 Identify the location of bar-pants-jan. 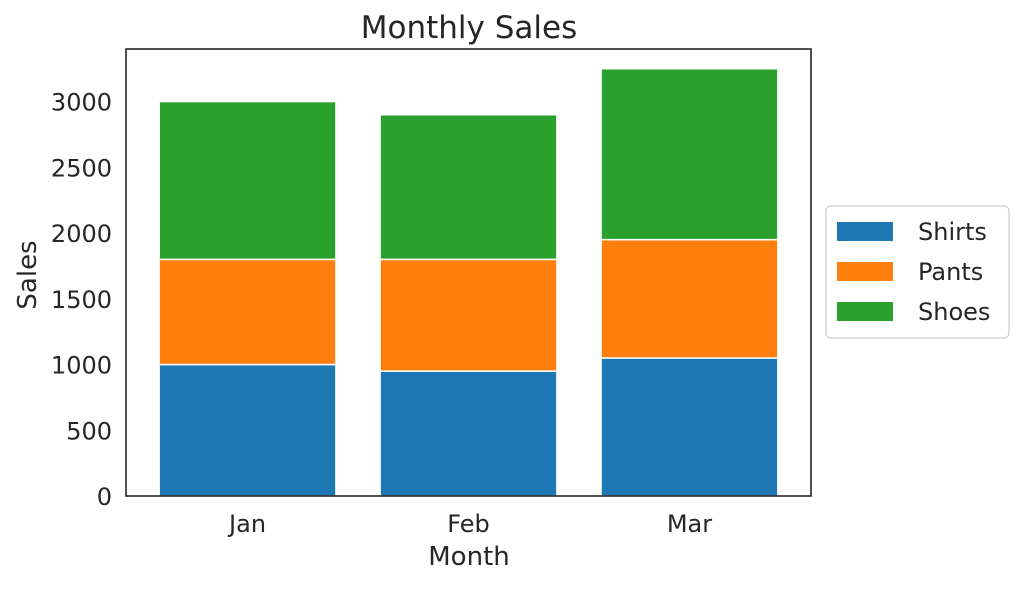
(247, 312).